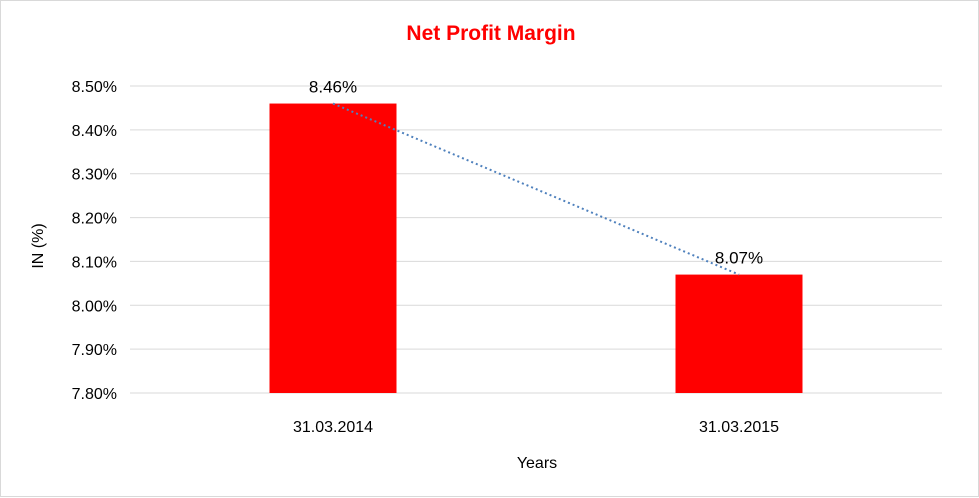 The height and width of the screenshot is (498, 979). What do you see at coordinates (94, 131) in the screenshot?
I see `y-tick-label: 8.40%` at bounding box center [94, 131].